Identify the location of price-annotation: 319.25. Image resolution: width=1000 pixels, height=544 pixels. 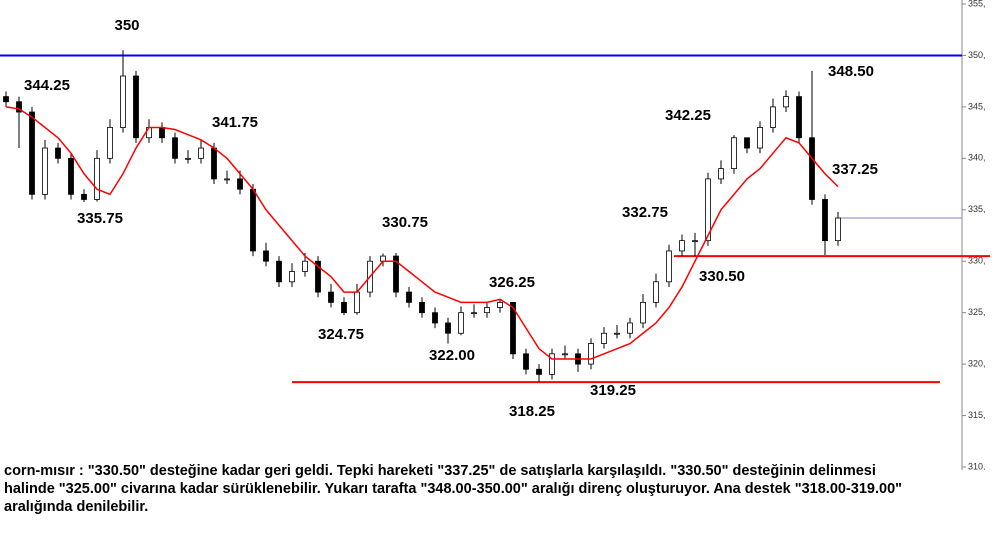
(613, 390).